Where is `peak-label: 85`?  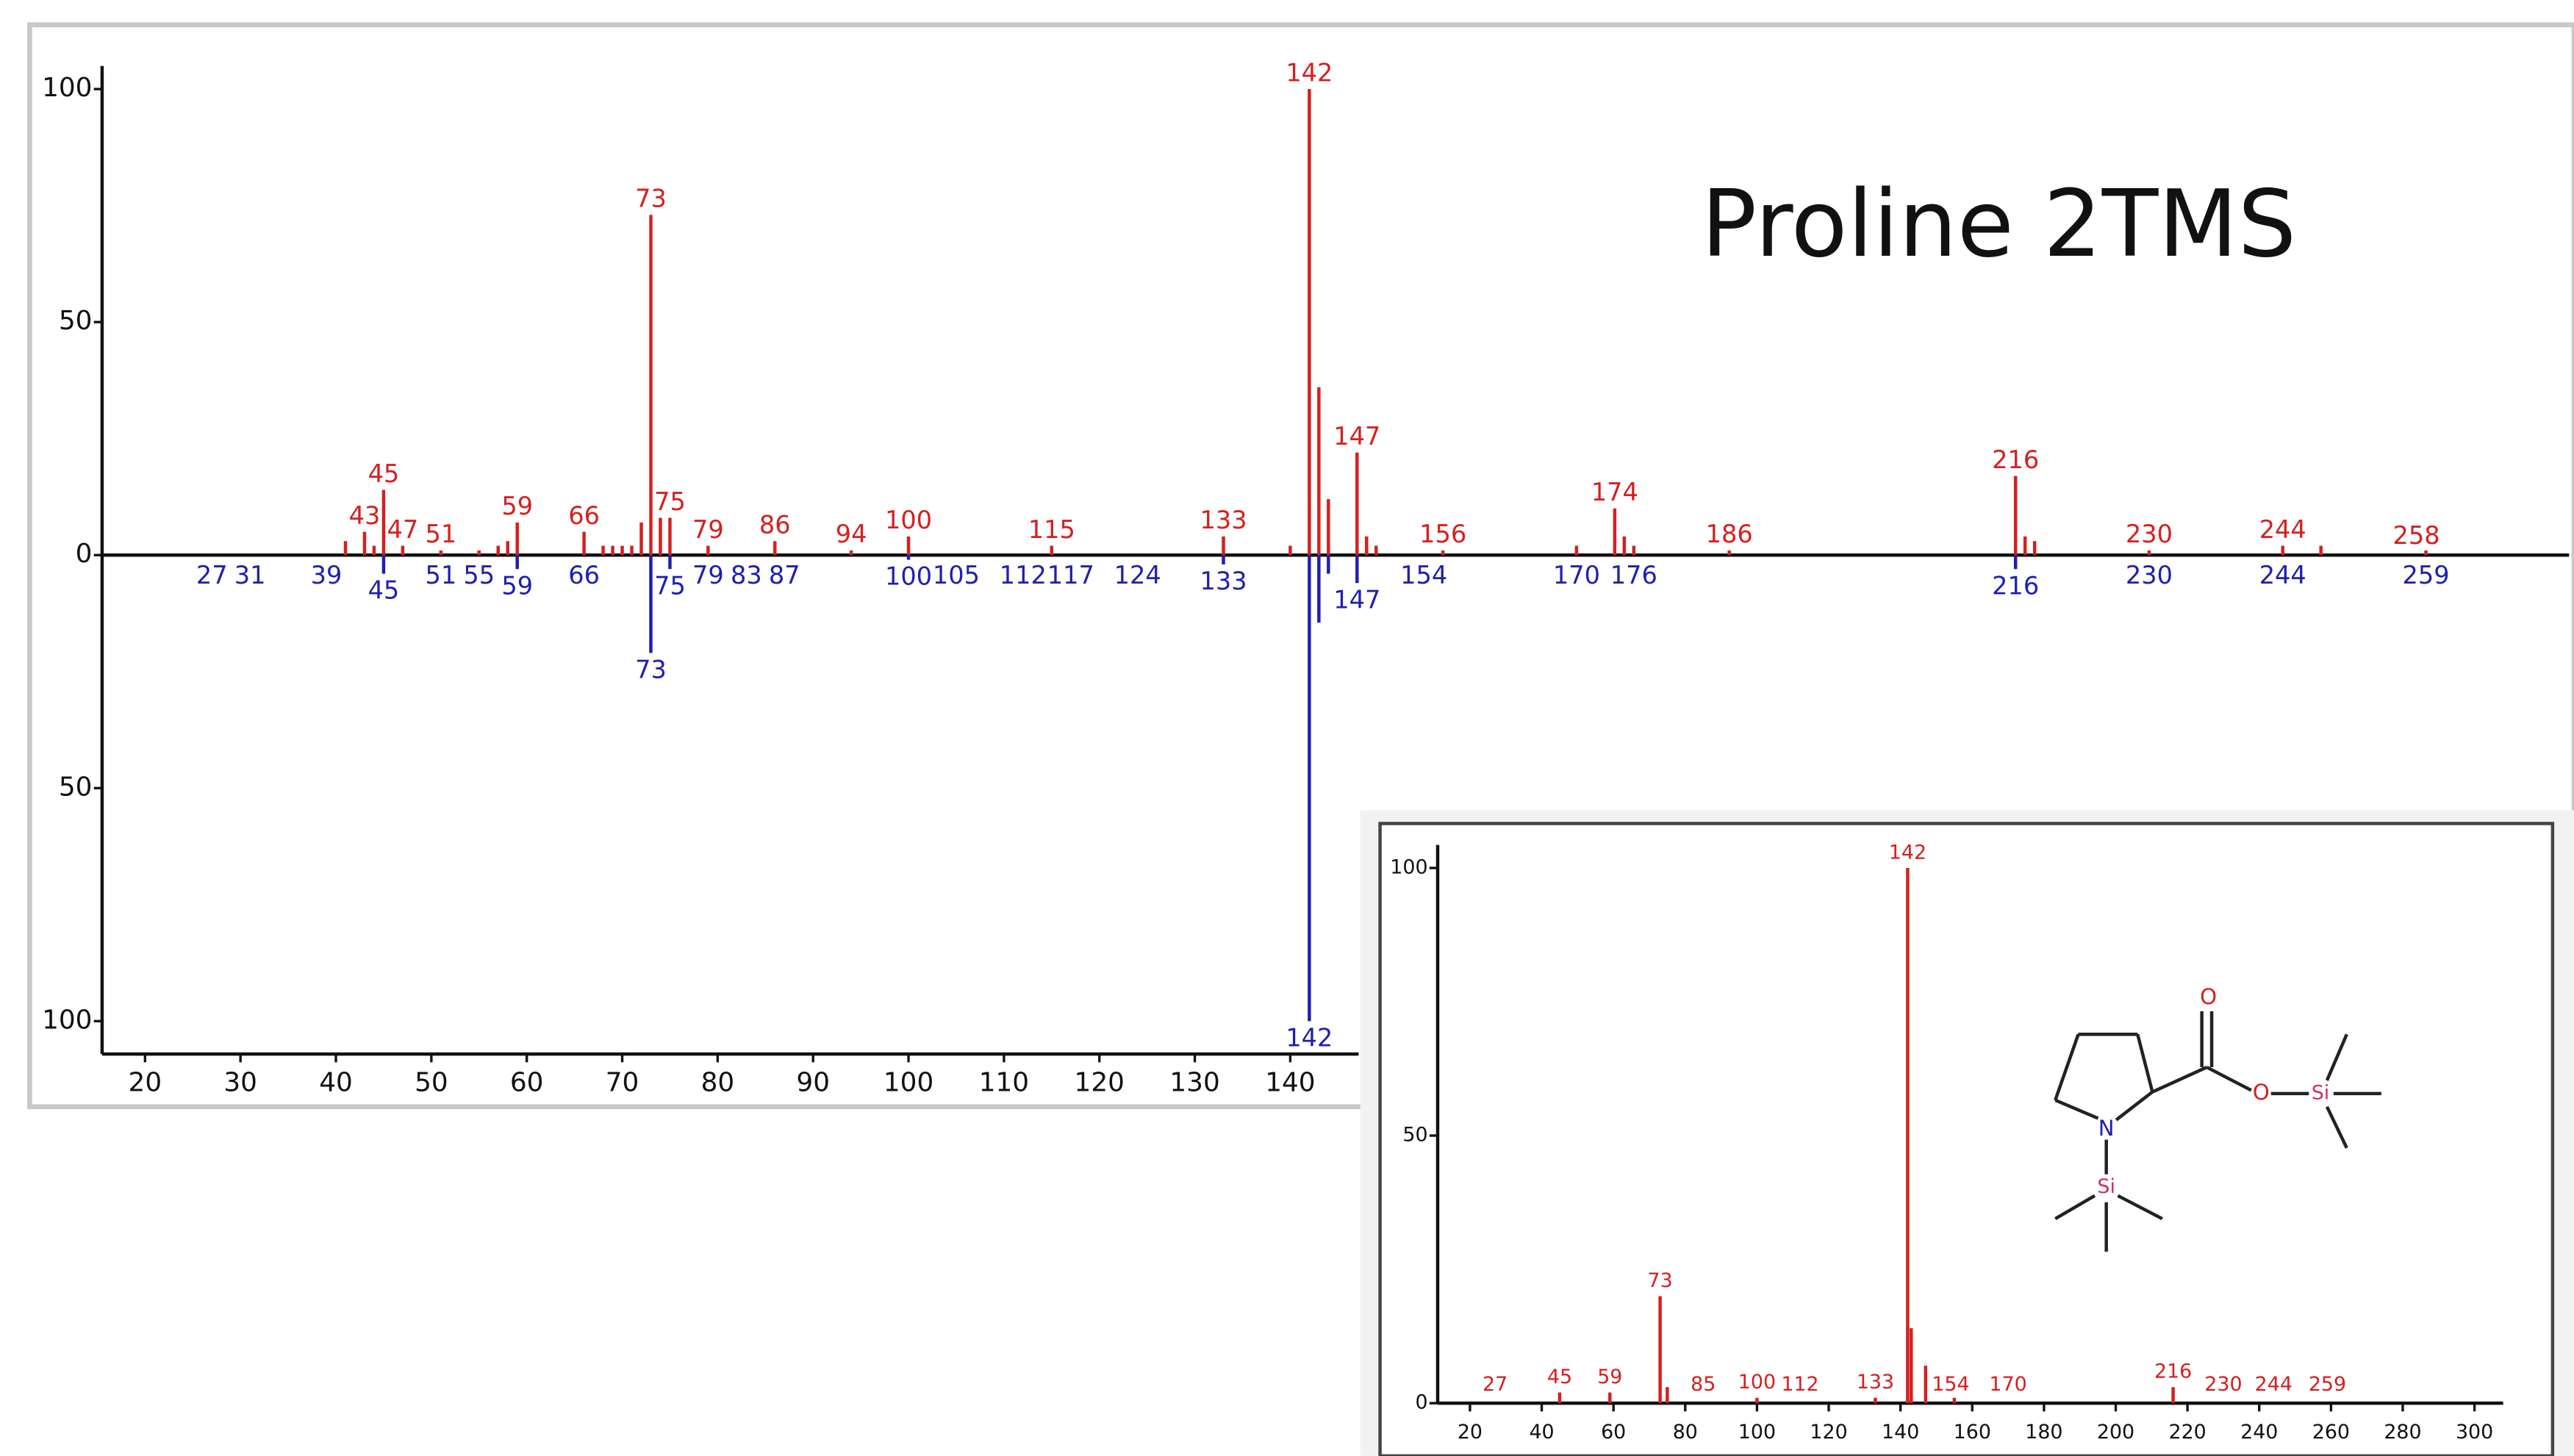
peak-label: 85 is located at coordinates (1703, 1384).